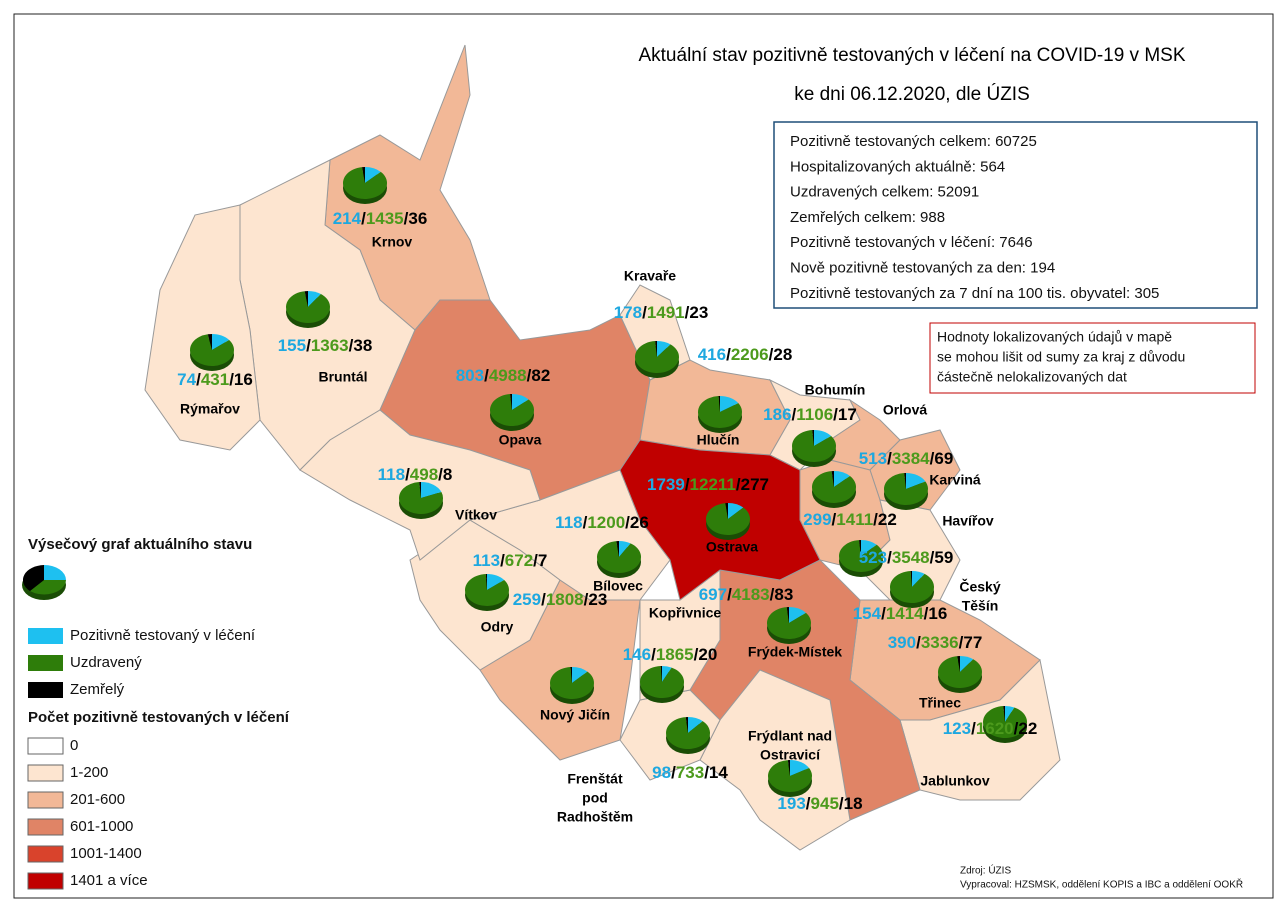 The image size is (1287, 915). I want to click on district-active: 1739, so click(666, 484).